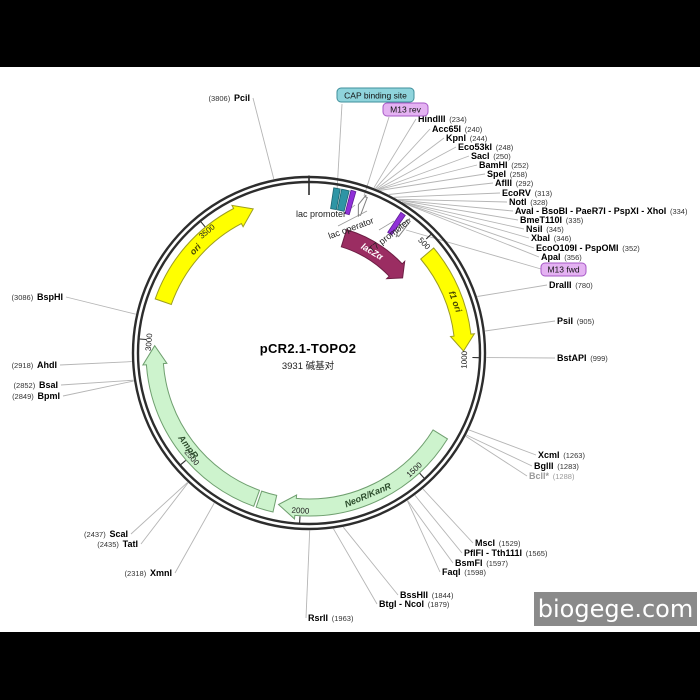 Image resolution: width=700 pixels, height=700 pixels. What do you see at coordinates (373, 254) in the screenshot?
I see `feature-lacZa` at bounding box center [373, 254].